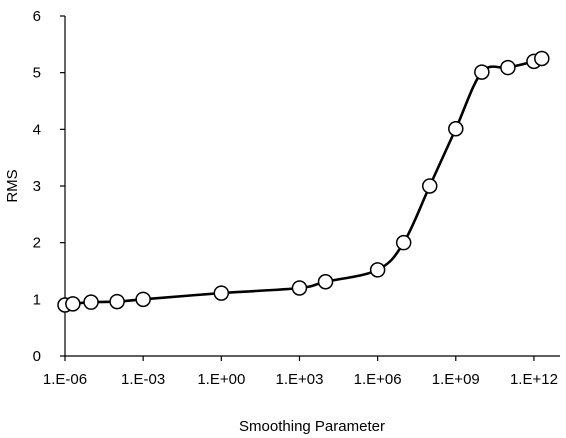  What do you see at coordinates (378, 379) in the screenshot?
I see `x-tick-label: 1.E+06` at bounding box center [378, 379].